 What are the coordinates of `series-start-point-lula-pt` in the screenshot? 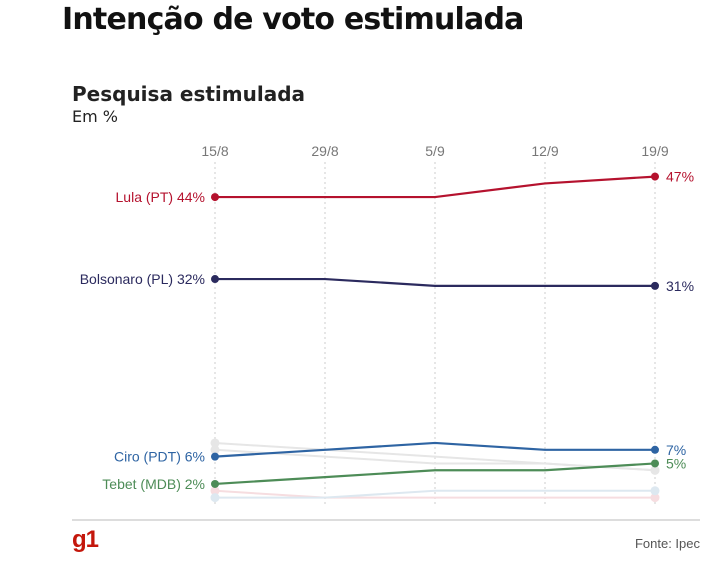 It's located at (215, 197).